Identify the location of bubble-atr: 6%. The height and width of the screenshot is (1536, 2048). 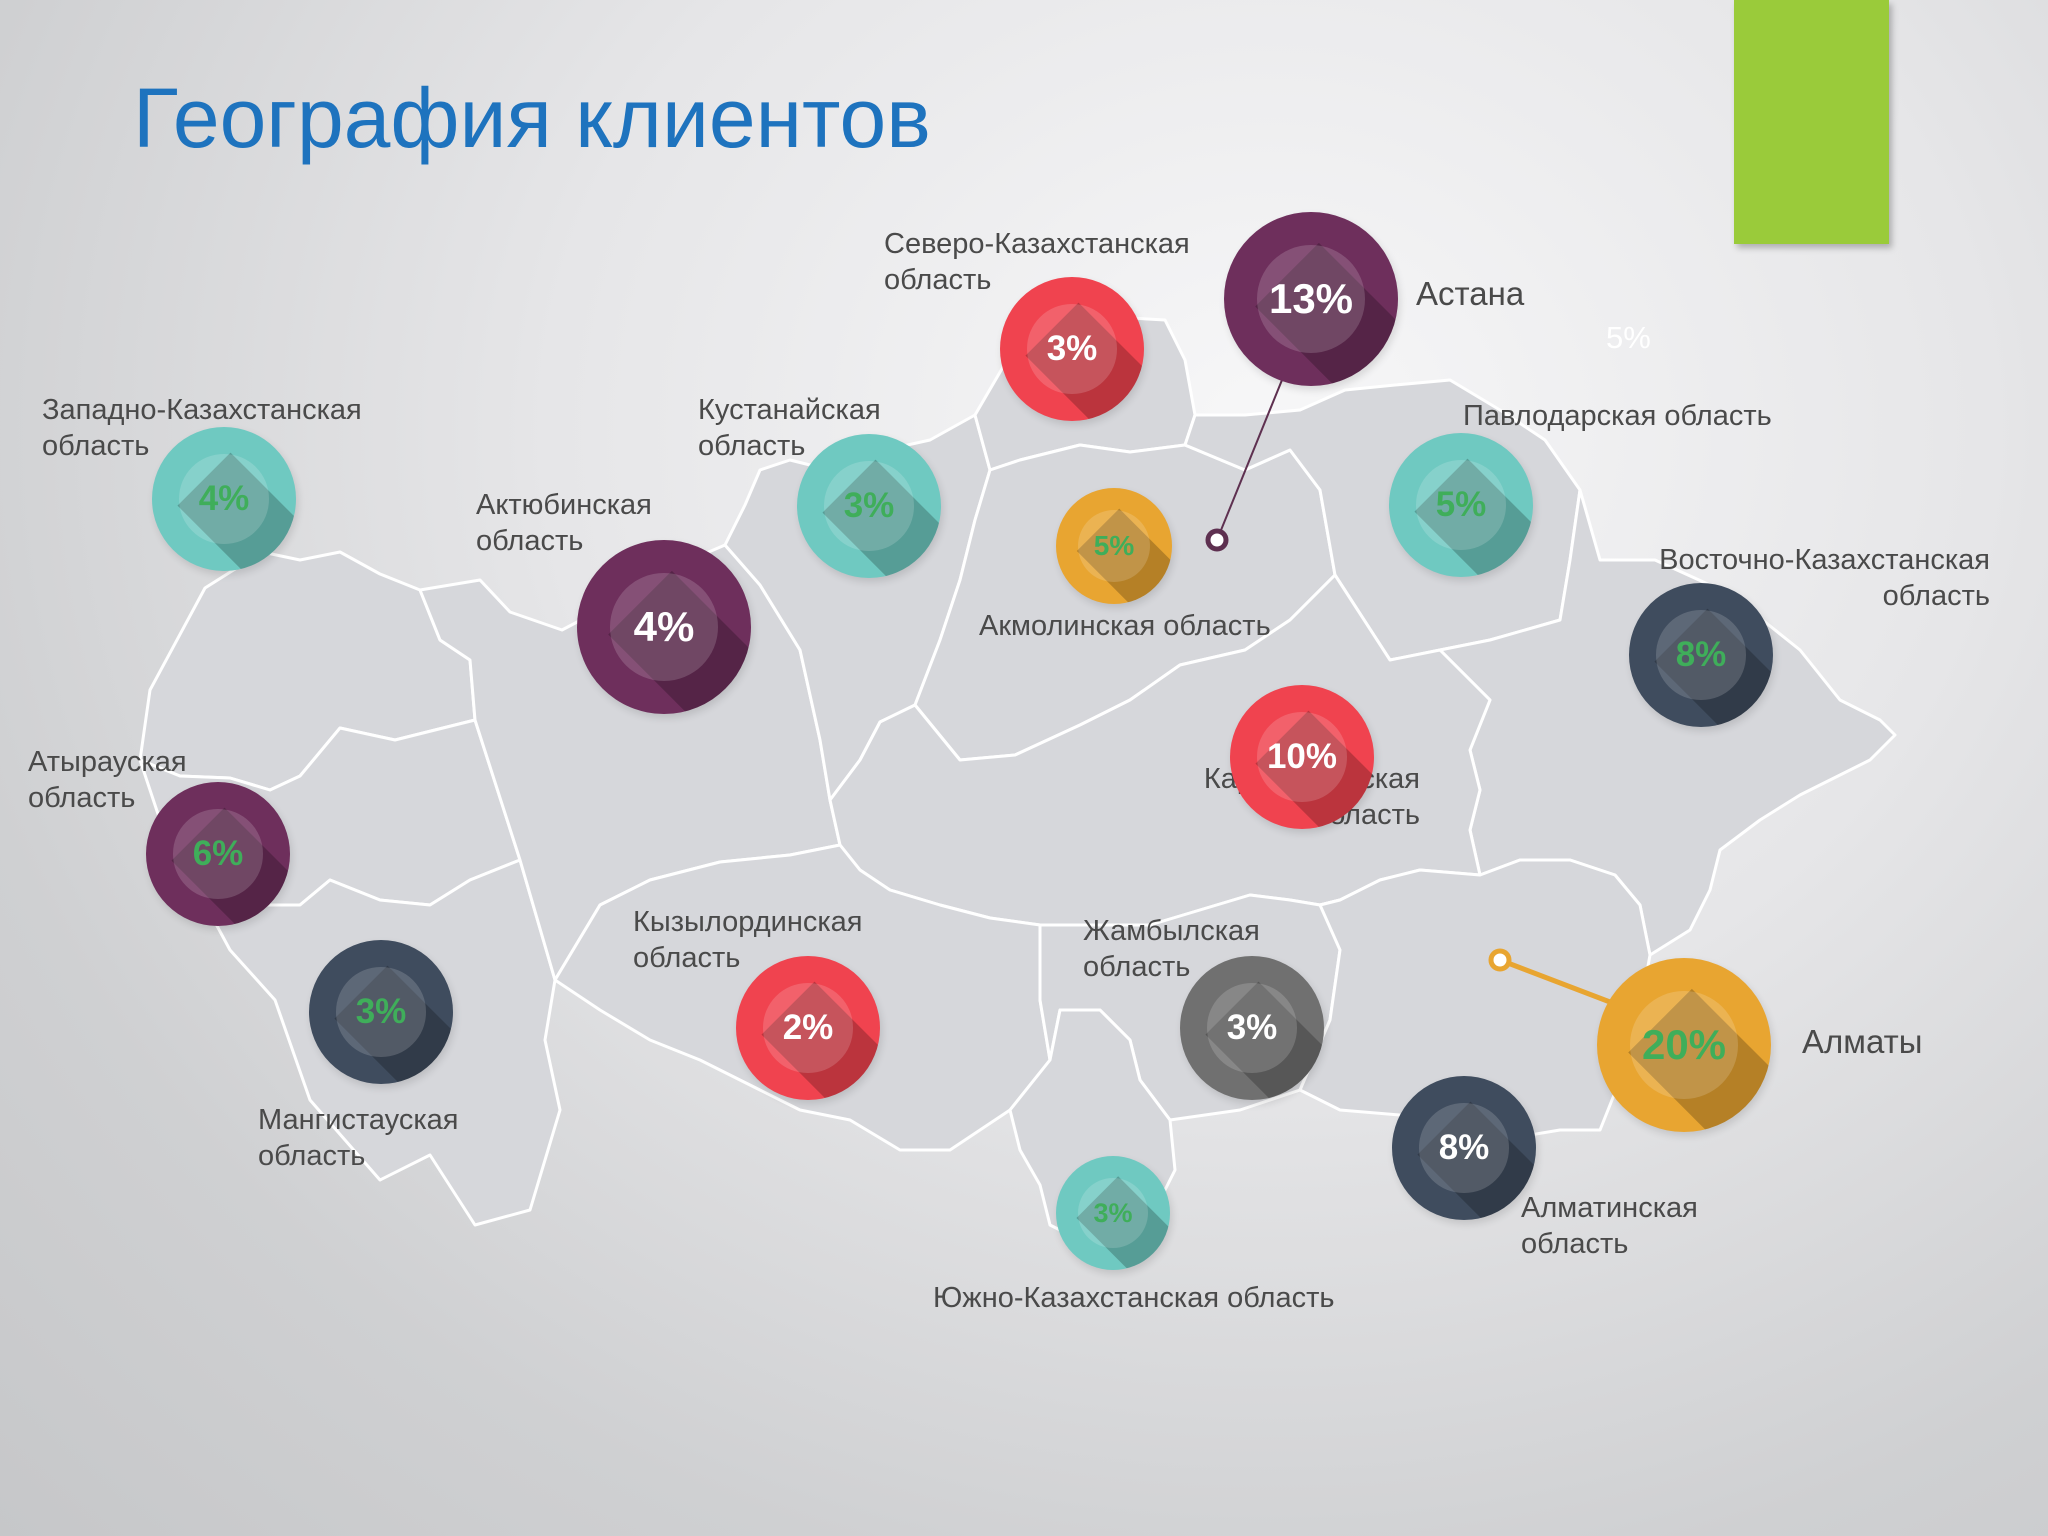
(218, 854).